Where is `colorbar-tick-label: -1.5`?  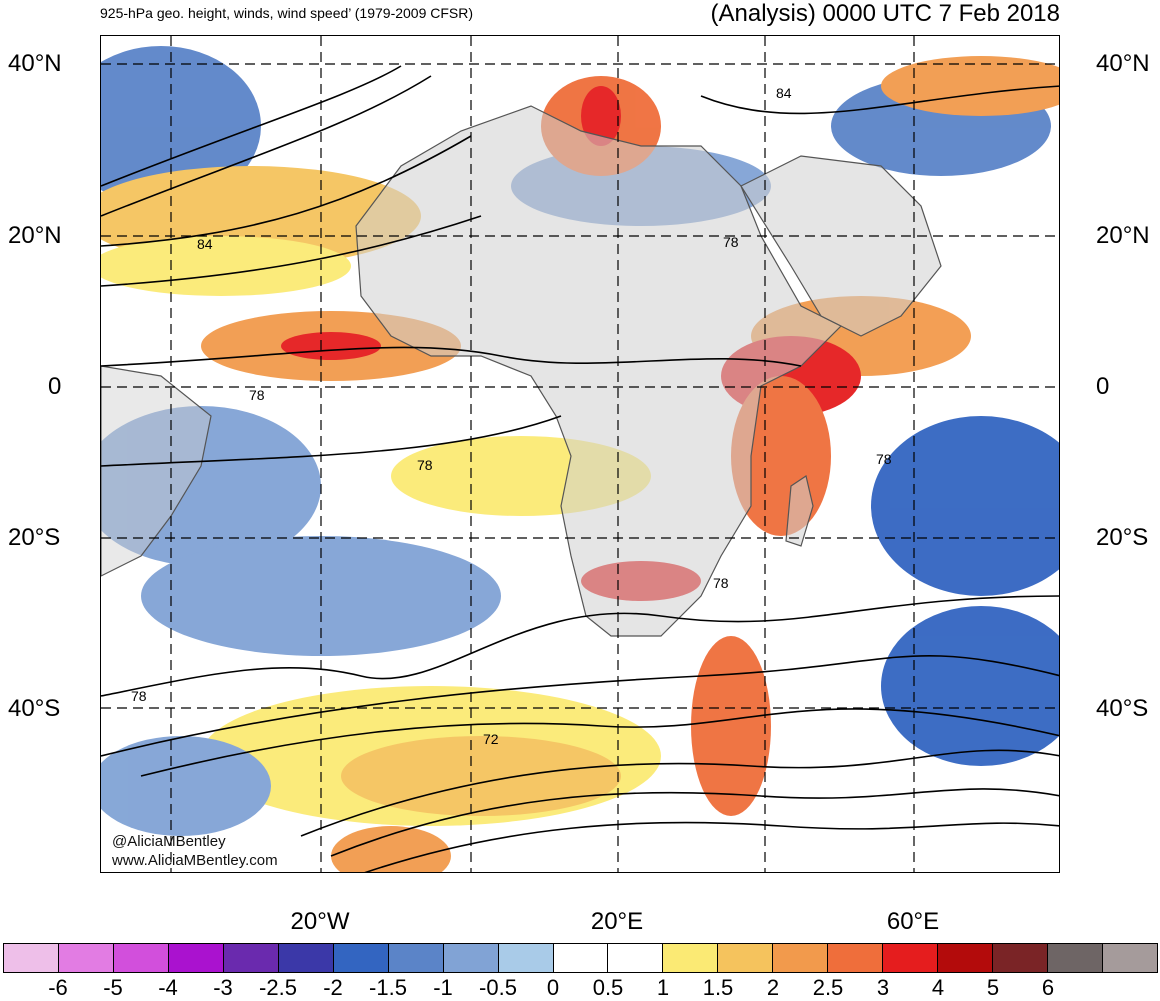
colorbar-tick-label: -1.5 is located at coordinates (388, 987).